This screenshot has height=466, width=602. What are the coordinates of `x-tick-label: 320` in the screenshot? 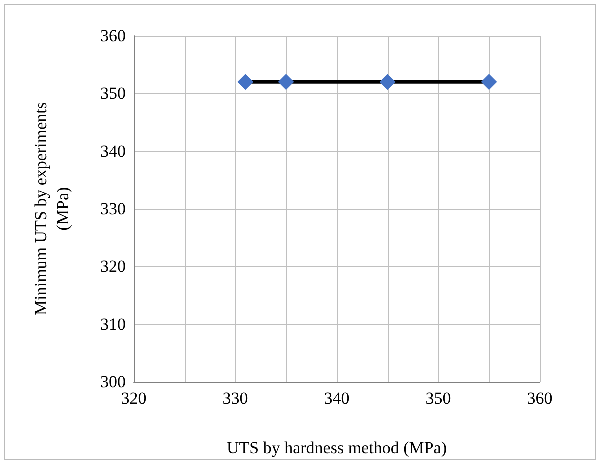 It's located at (134, 398).